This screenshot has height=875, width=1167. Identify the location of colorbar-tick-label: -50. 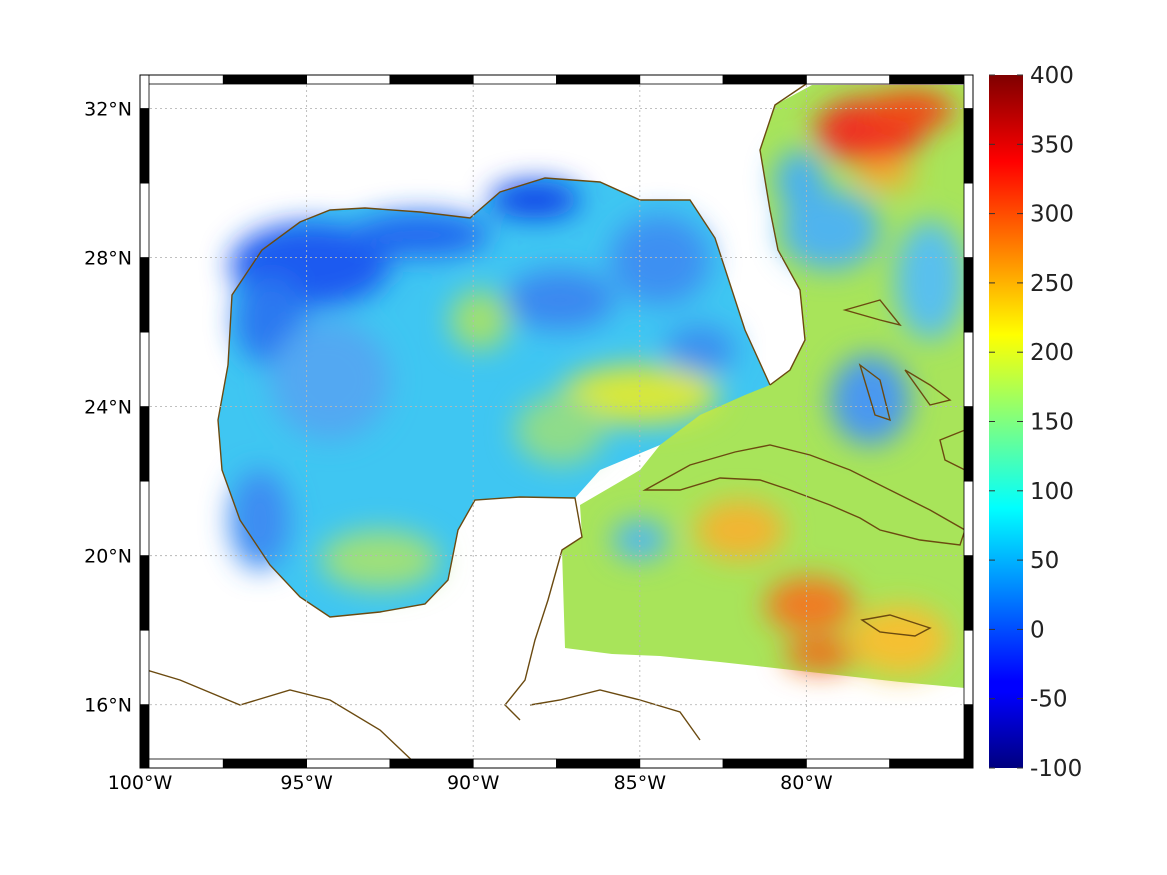
(1049, 700).